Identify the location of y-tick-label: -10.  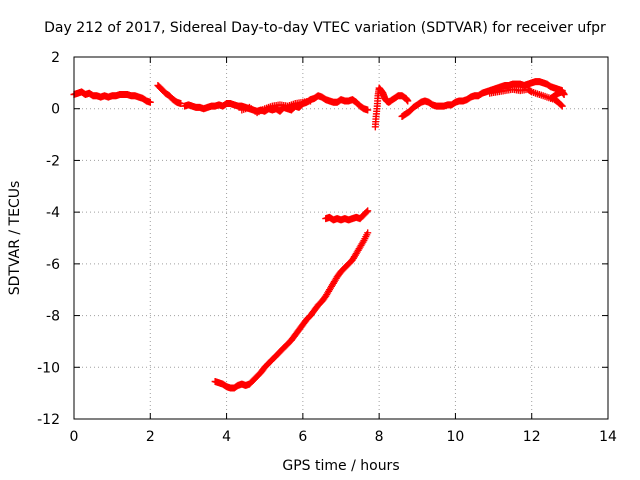
(48, 368).